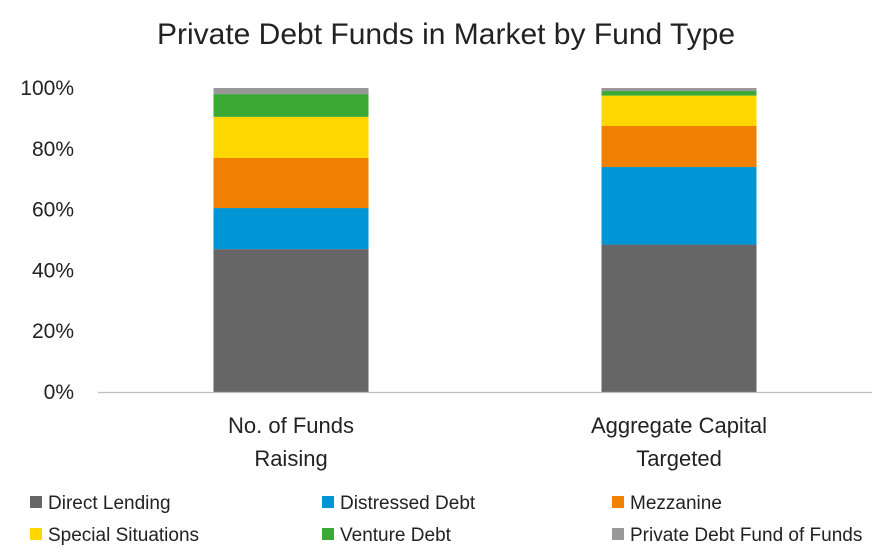  Describe the element at coordinates (47, 240) in the screenshot. I see `y-axis: 0% 20% 40% 60% 80% 100%` at that location.